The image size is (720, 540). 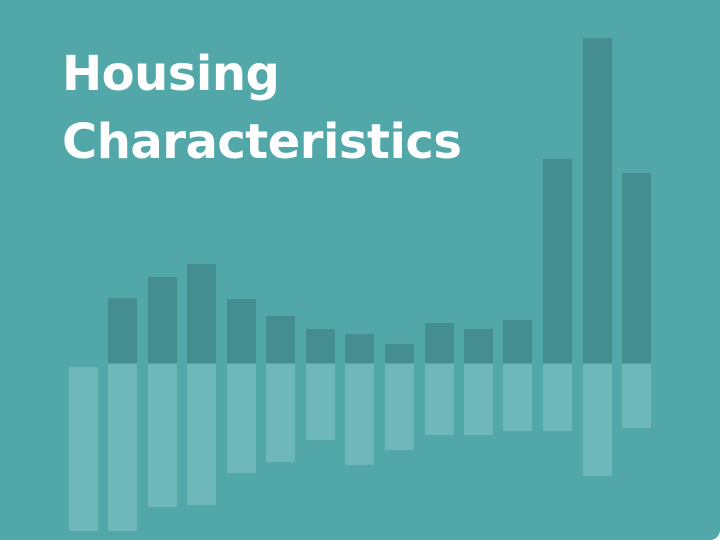 I want to click on page-title: Housing Characteristics, so click(x=262, y=108).